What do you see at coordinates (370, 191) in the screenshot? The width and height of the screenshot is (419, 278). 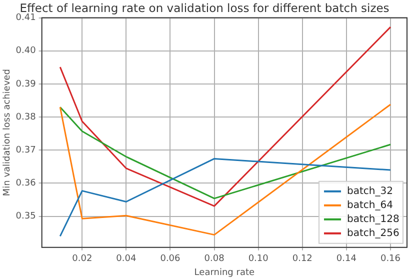 I see `legend-label: batch_32` at bounding box center [370, 191].